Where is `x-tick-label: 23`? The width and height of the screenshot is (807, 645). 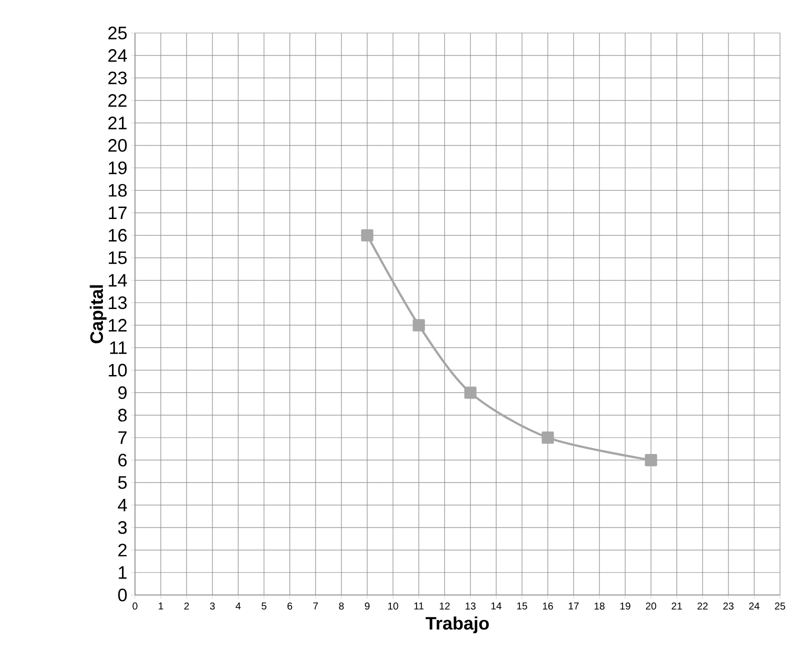
x-tick-label: 23 is located at coordinates (728, 606).